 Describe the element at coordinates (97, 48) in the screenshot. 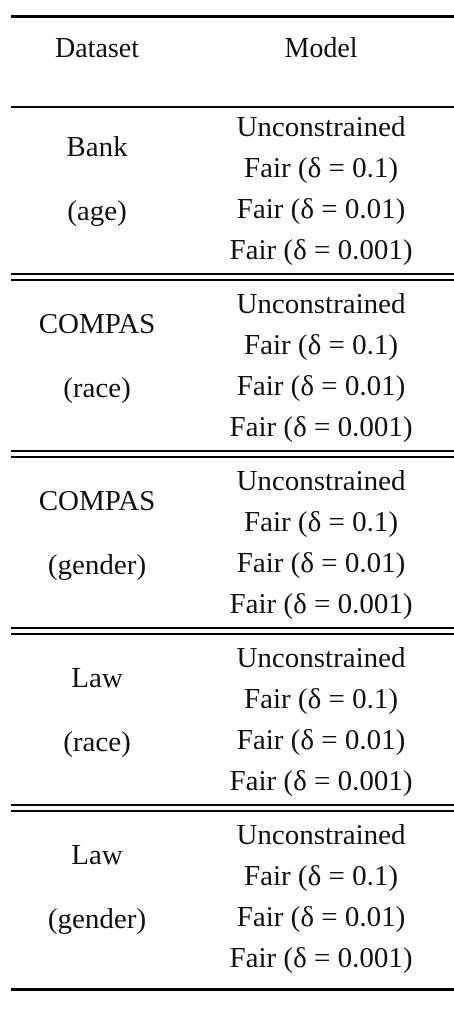

I see `header-dataset: Dataset` at that location.